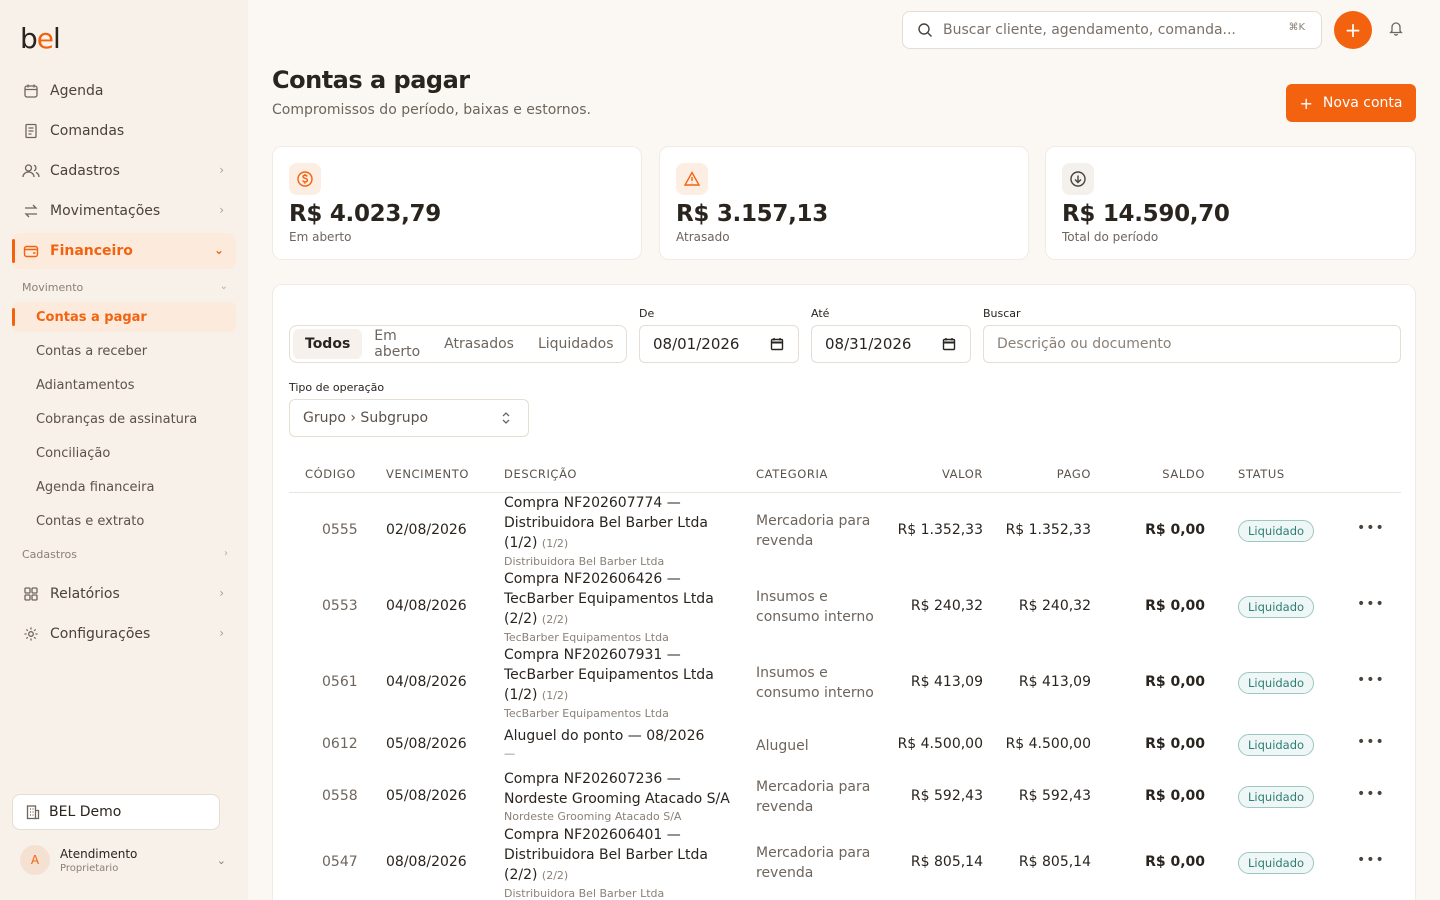 The height and width of the screenshot is (900, 1440). Describe the element at coordinates (124, 171) in the screenshot. I see `sidebar-item-cadastros: Cadastros ›` at that location.